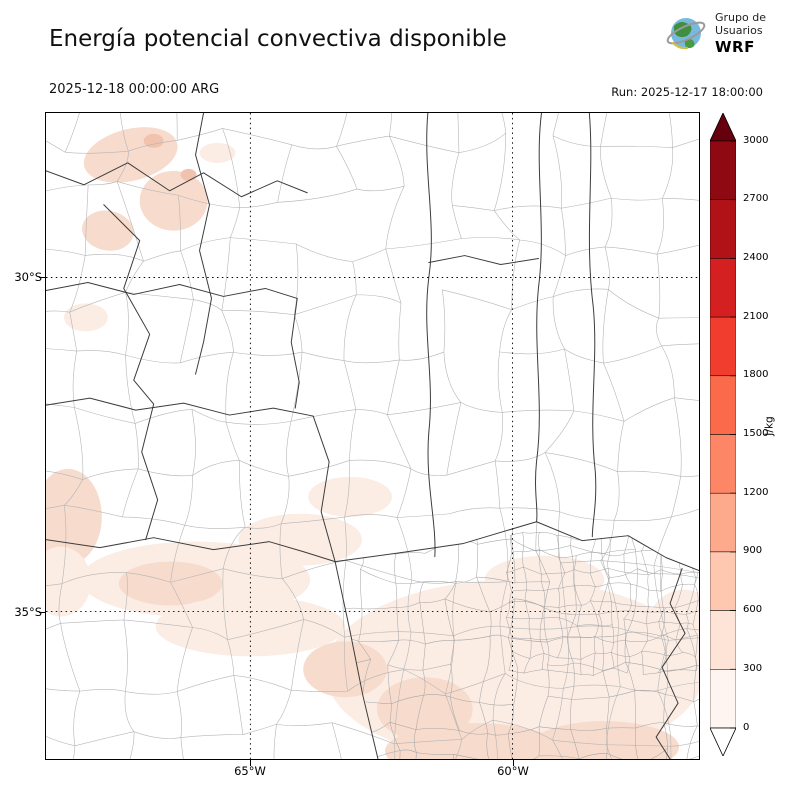 This screenshot has height=800, width=800. I want to click on wrf-logo-text: Grupo de Usuarios WRF, so click(740, 34).